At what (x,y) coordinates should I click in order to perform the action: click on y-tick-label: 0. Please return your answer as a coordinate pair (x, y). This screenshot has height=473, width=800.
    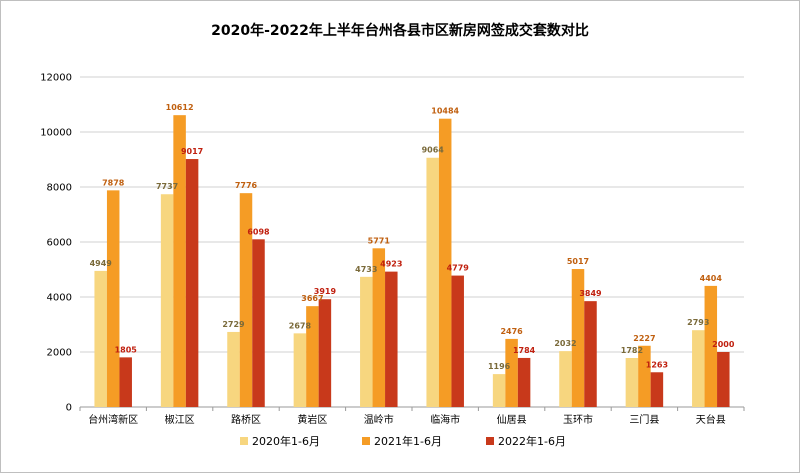
    Looking at the image, I should click on (69, 408).